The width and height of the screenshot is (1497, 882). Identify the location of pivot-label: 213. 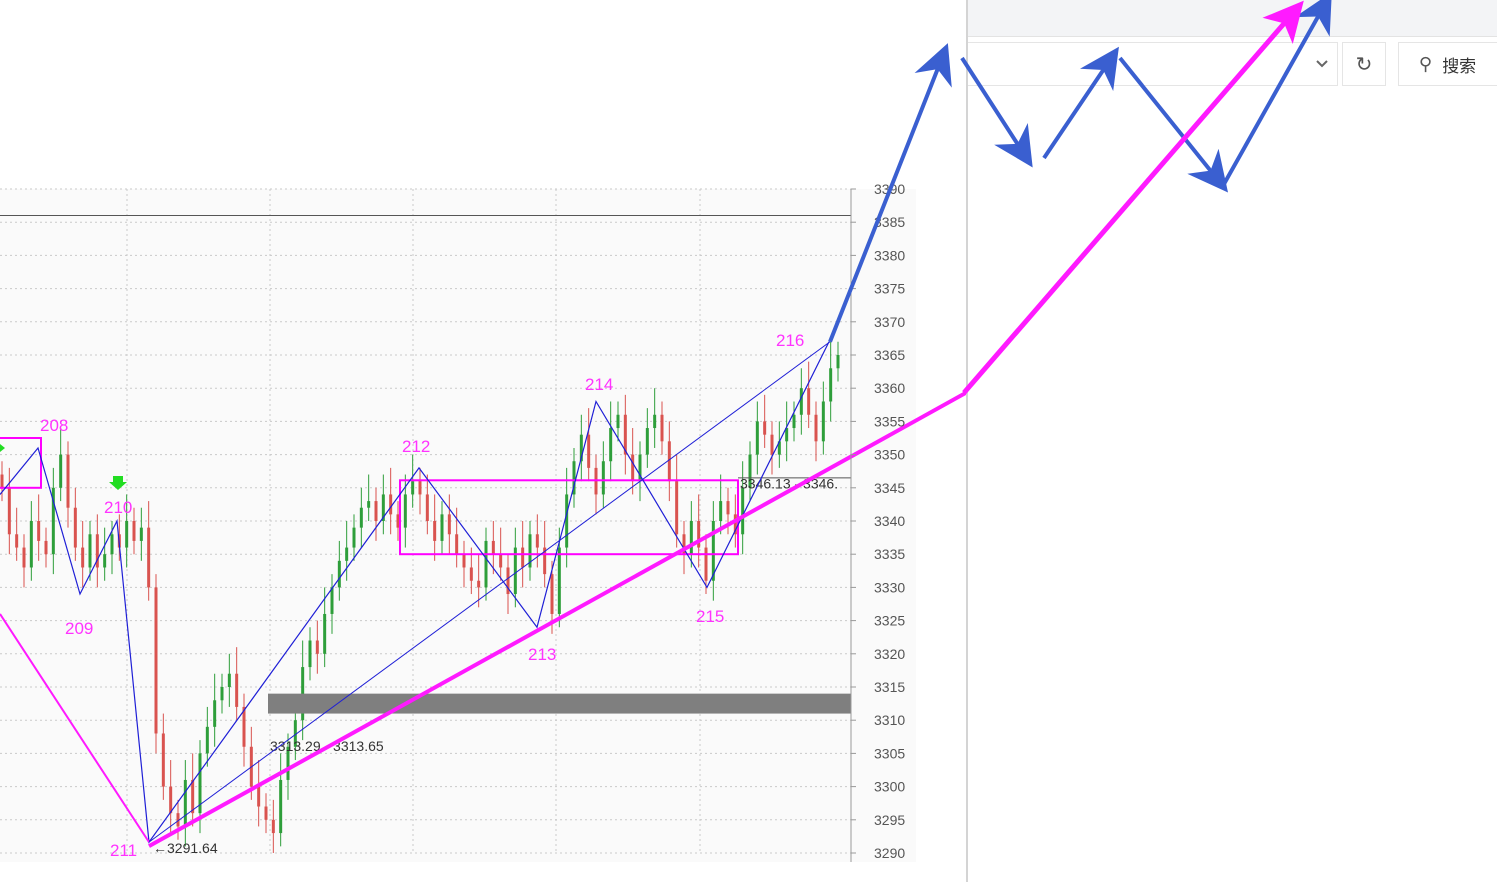
(542, 654).